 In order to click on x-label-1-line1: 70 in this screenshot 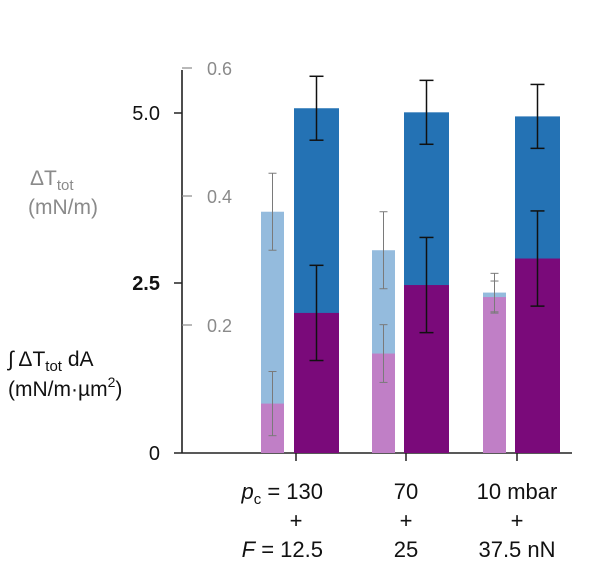, I will do `click(406, 491)`.